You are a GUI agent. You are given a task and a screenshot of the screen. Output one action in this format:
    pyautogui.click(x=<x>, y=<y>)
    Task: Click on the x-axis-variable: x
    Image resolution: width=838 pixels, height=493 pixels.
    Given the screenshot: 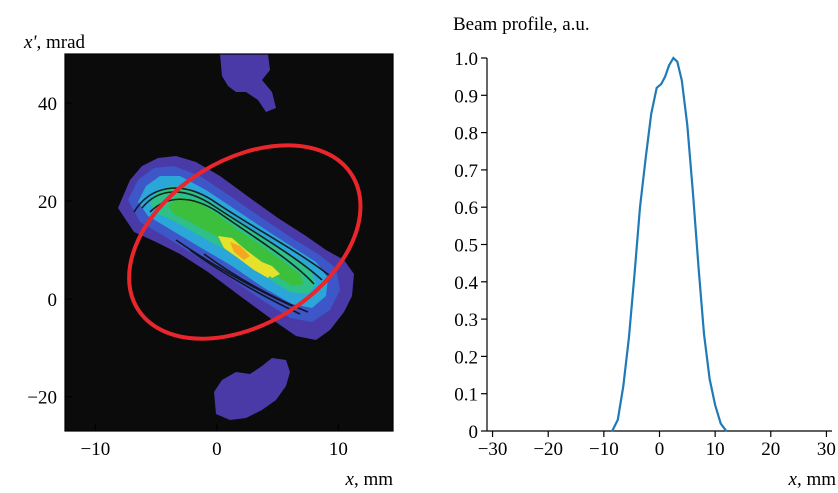 What is the action you would take?
    pyautogui.click(x=350, y=479)
    